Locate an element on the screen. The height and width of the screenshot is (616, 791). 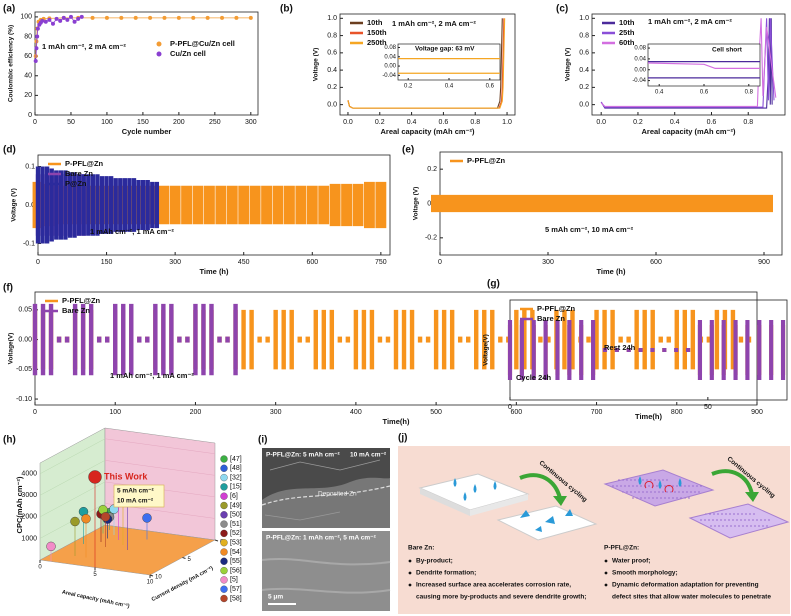
y-tick-label: 1.0 is located at coordinates (332, 18).